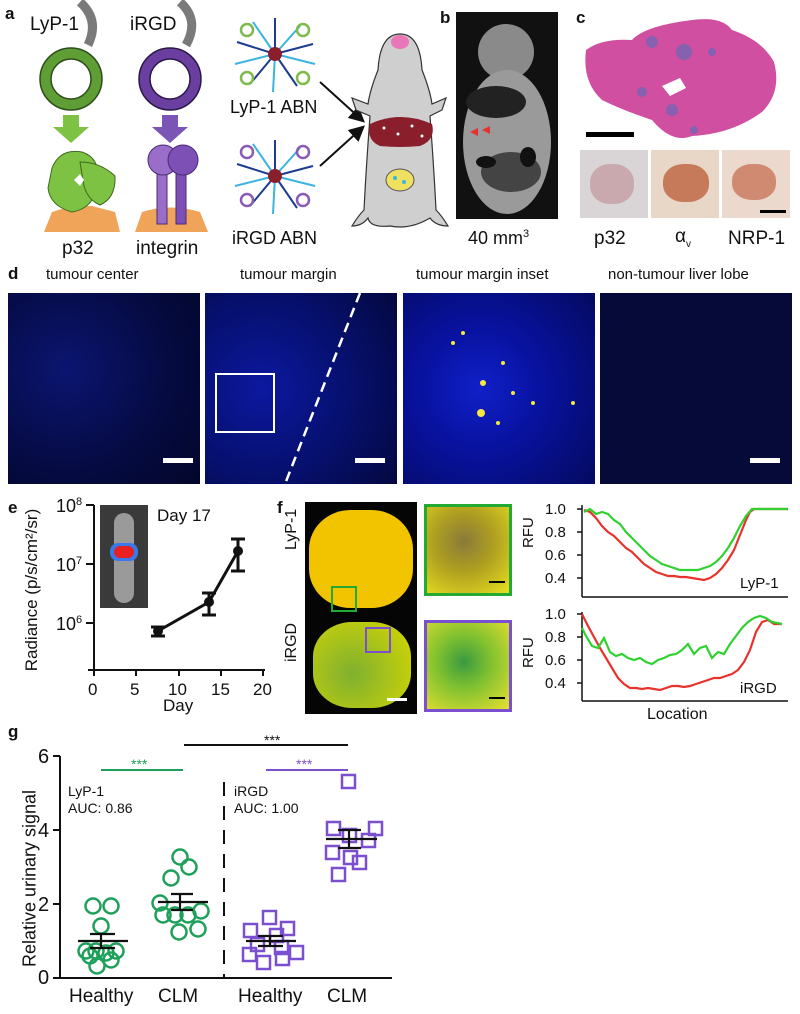 Image resolution: width=800 pixels, height=1014 pixels. I want to click on urinary-scatter-plot, so click(222, 861).